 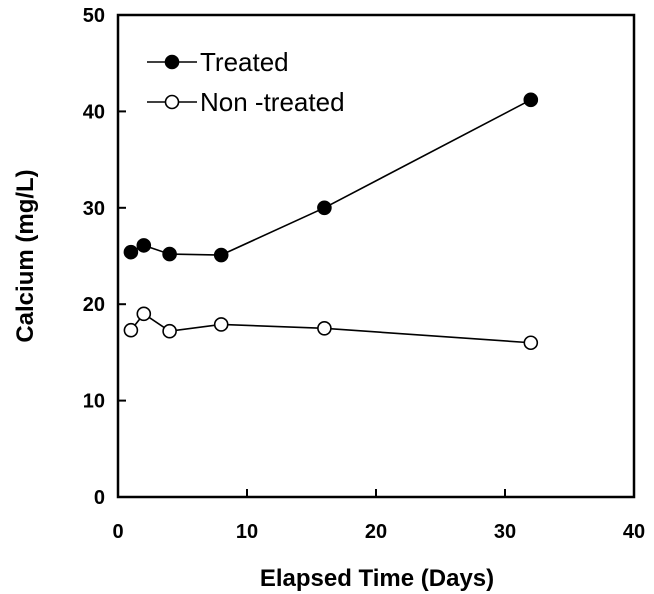 What do you see at coordinates (244, 62) in the screenshot?
I see `legend-label: Treated` at bounding box center [244, 62].